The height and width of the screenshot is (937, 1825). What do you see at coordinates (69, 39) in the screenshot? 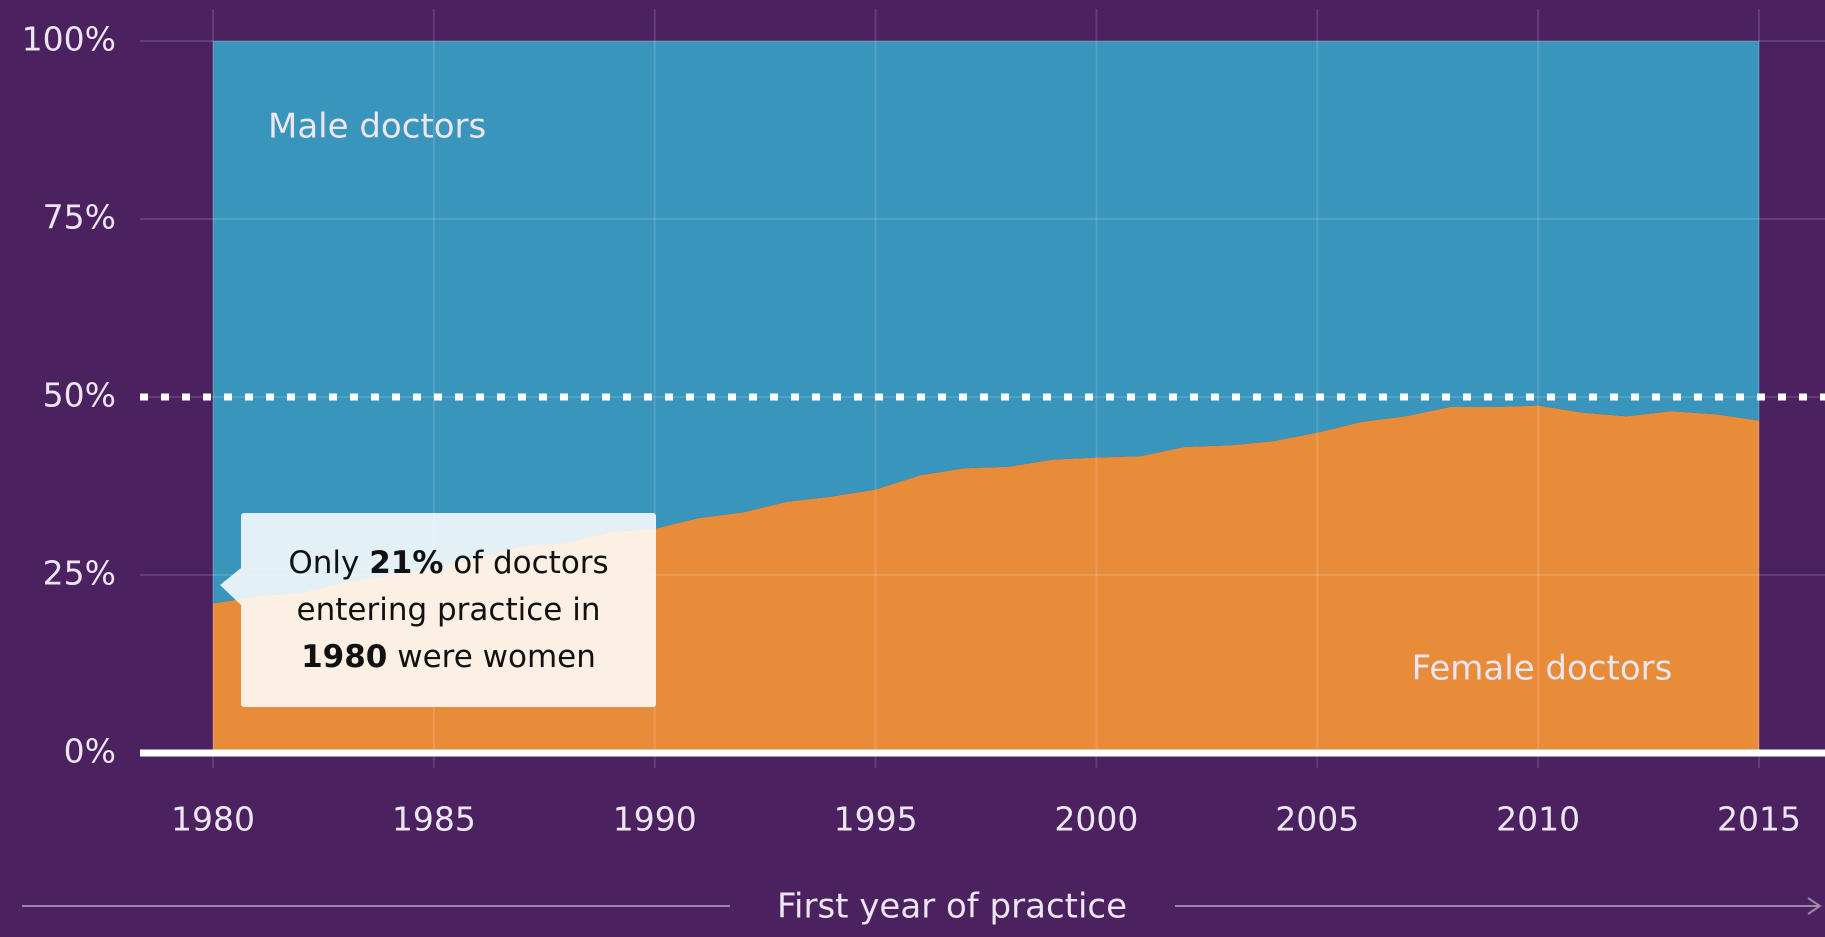
I see `y-tick-label: 100%` at bounding box center [69, 39].